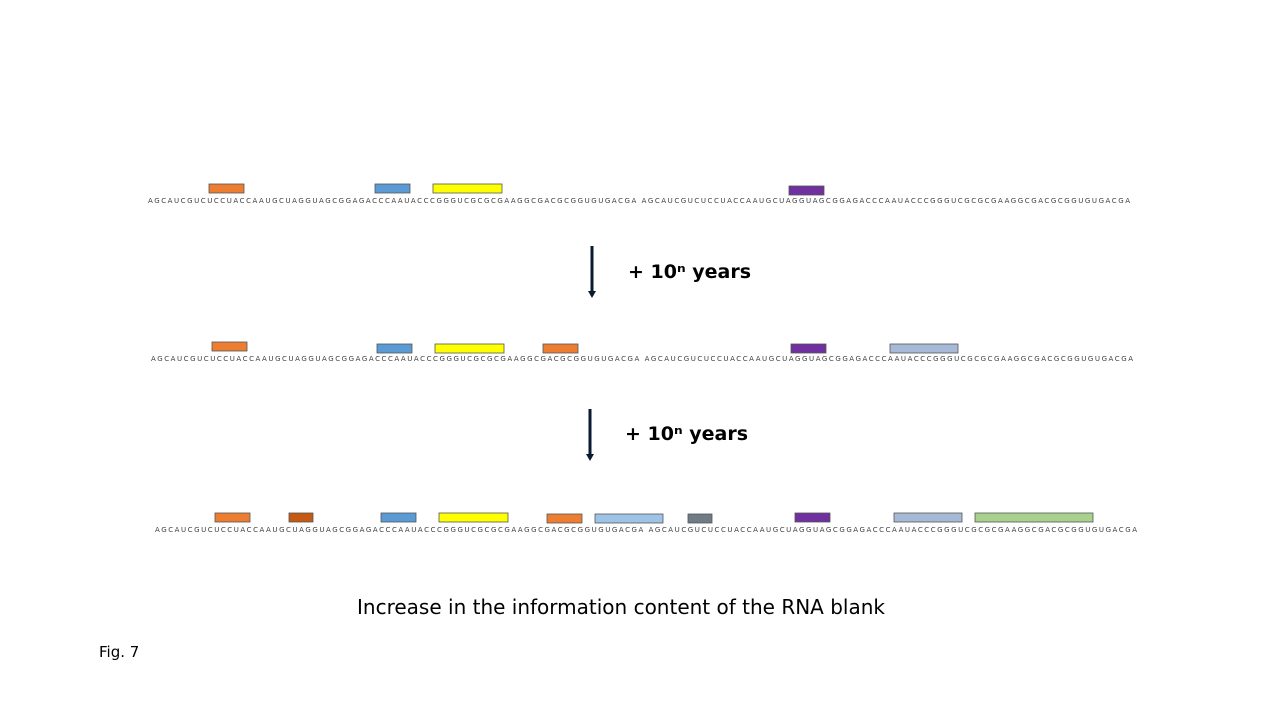  What do you see at coordinates (119, 652) in the screenshot?
I see `figure-label: Fig. 7` at bounding box center [119, 652].